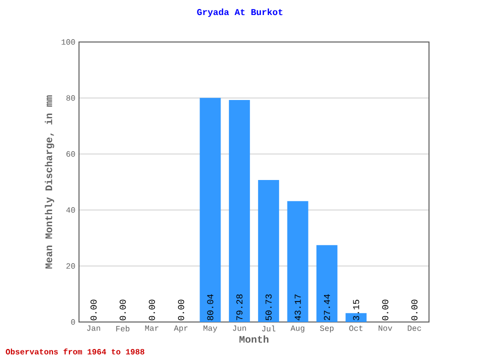  What do you see at coordinates (70, 266) in the screenshot?
I see `y-tick-label: 20` at bounding box center [70, 266].